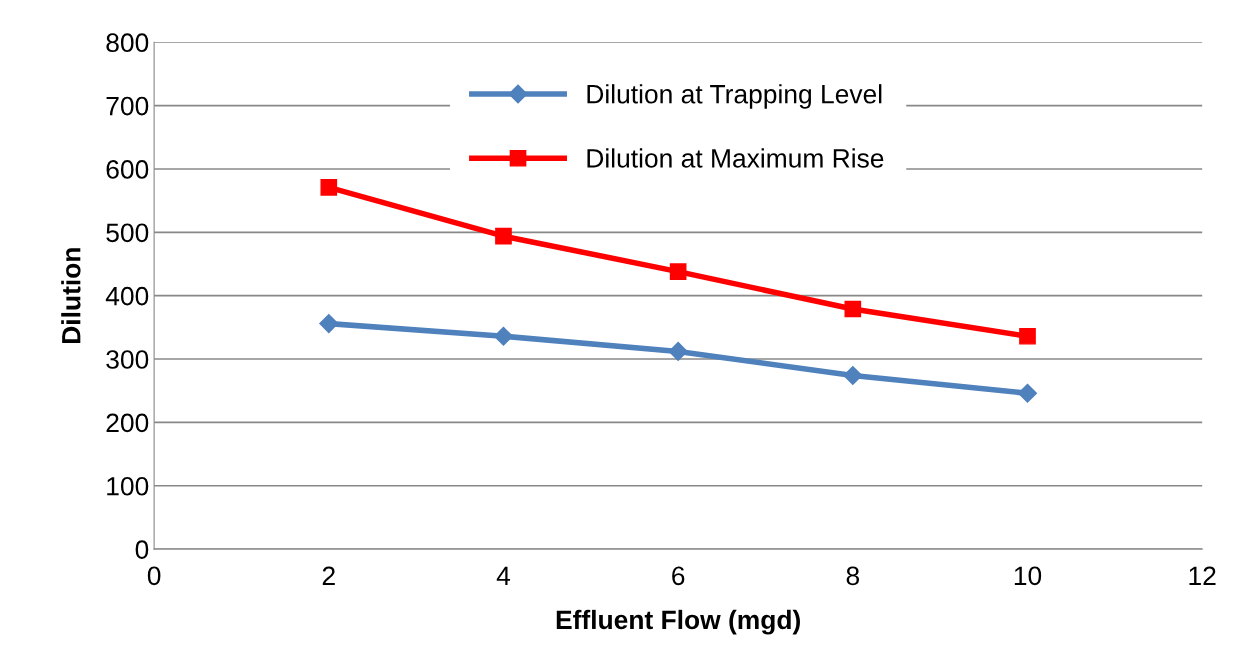 The image size is (1233, 660). What do you see at coordinates (734, 96) in the screenshot?
I see `legend-label: Dilution at Trapping Level` at bounding box center [734, 96].